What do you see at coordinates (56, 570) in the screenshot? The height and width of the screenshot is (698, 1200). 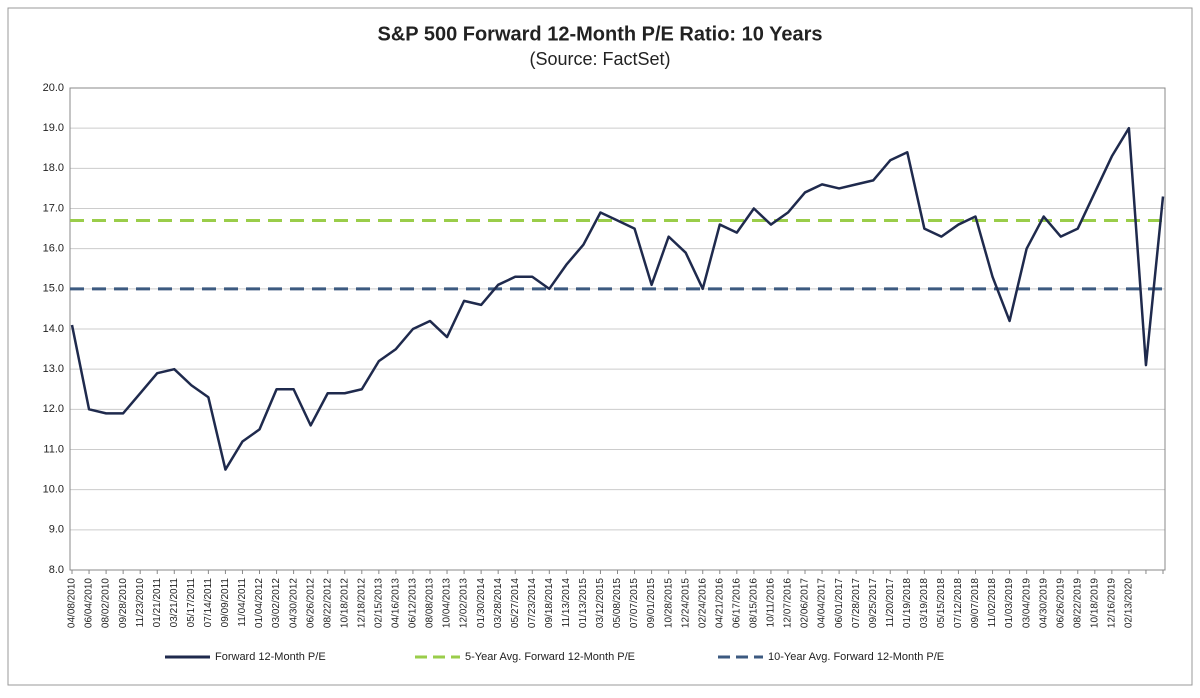 I see `y-tick-label: 8.0` at bounding box center [56, 570].